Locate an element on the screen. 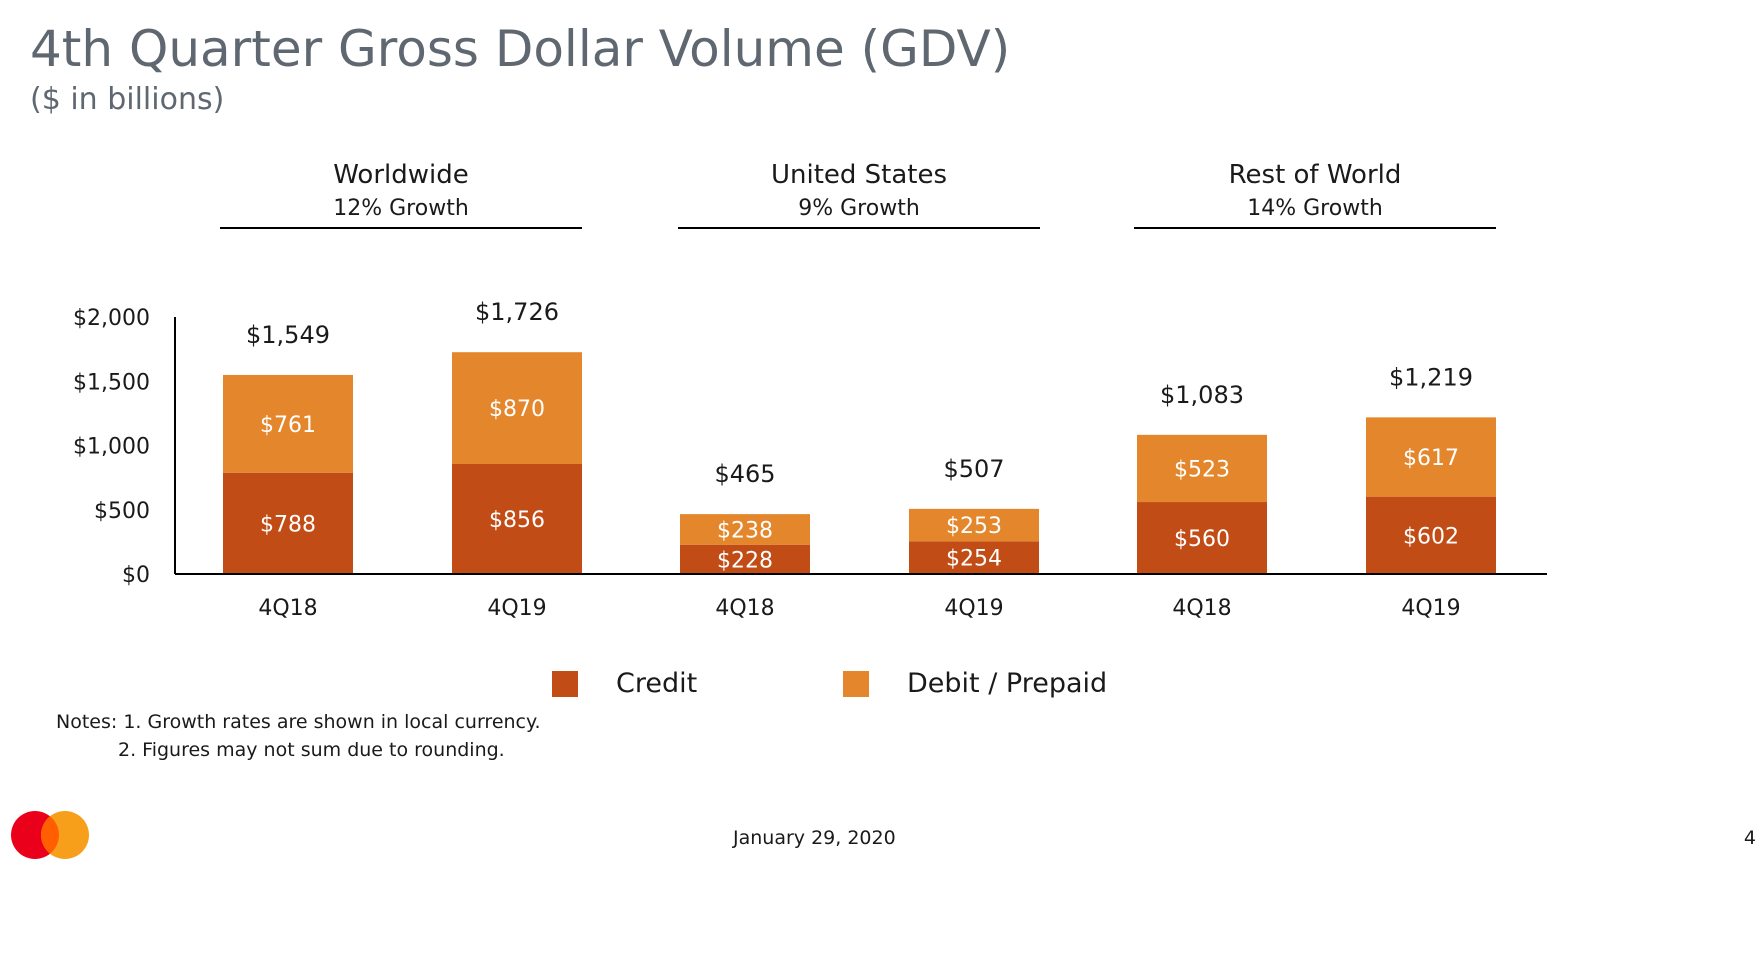 This screenshot has height=970, width=1756. page-subtitle: ($ in billions) is located at coordinates (127, 99).